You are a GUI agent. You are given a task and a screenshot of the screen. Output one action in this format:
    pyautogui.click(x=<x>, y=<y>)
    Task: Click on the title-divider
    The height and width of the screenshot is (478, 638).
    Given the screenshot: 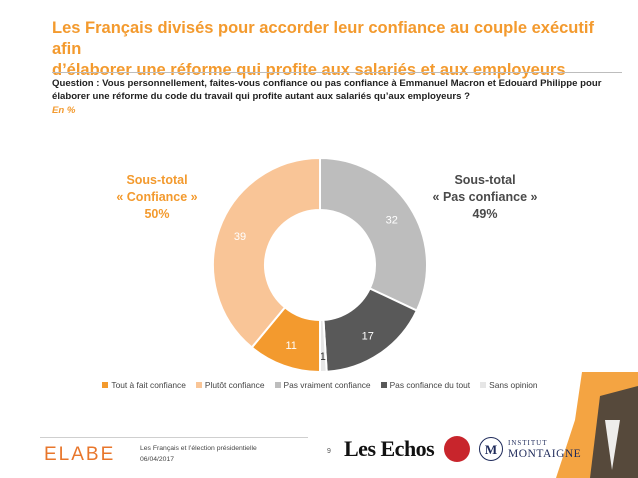 What is the action you would take?
    pyautogui.click(x=337, y=72)
    